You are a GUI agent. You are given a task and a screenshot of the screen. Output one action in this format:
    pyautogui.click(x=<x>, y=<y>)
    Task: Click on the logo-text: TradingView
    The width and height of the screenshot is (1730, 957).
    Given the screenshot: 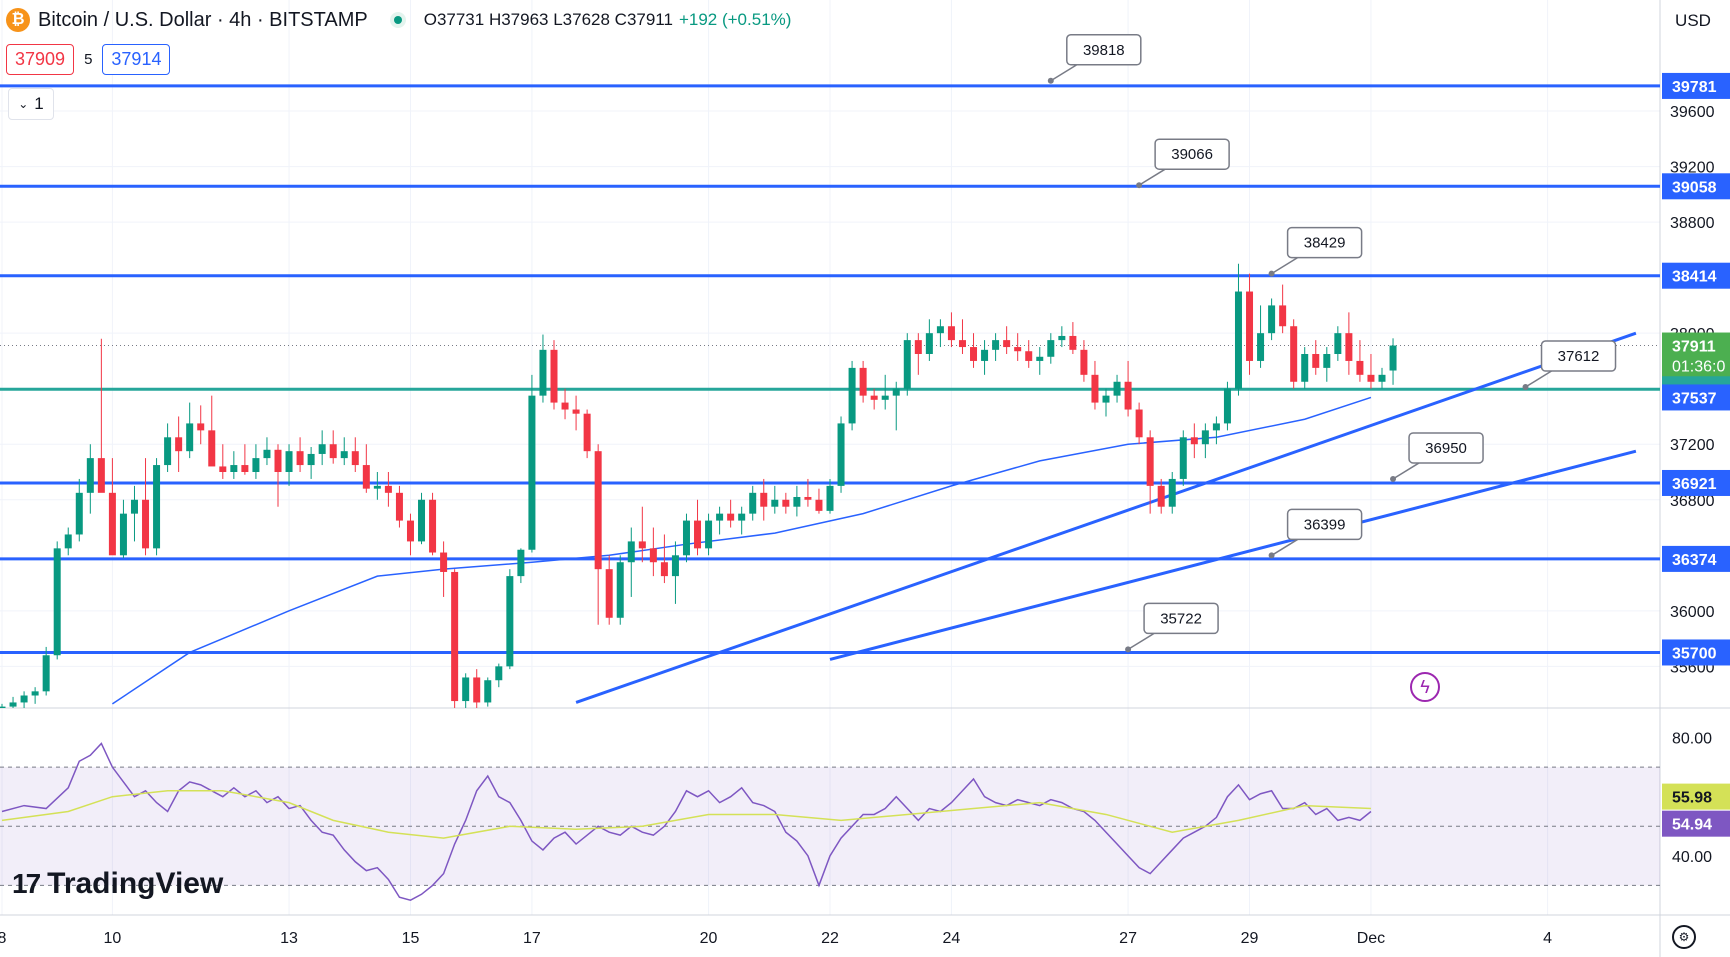 What is the action you would take?
    pyautogui.click(x=135, y=883)
    